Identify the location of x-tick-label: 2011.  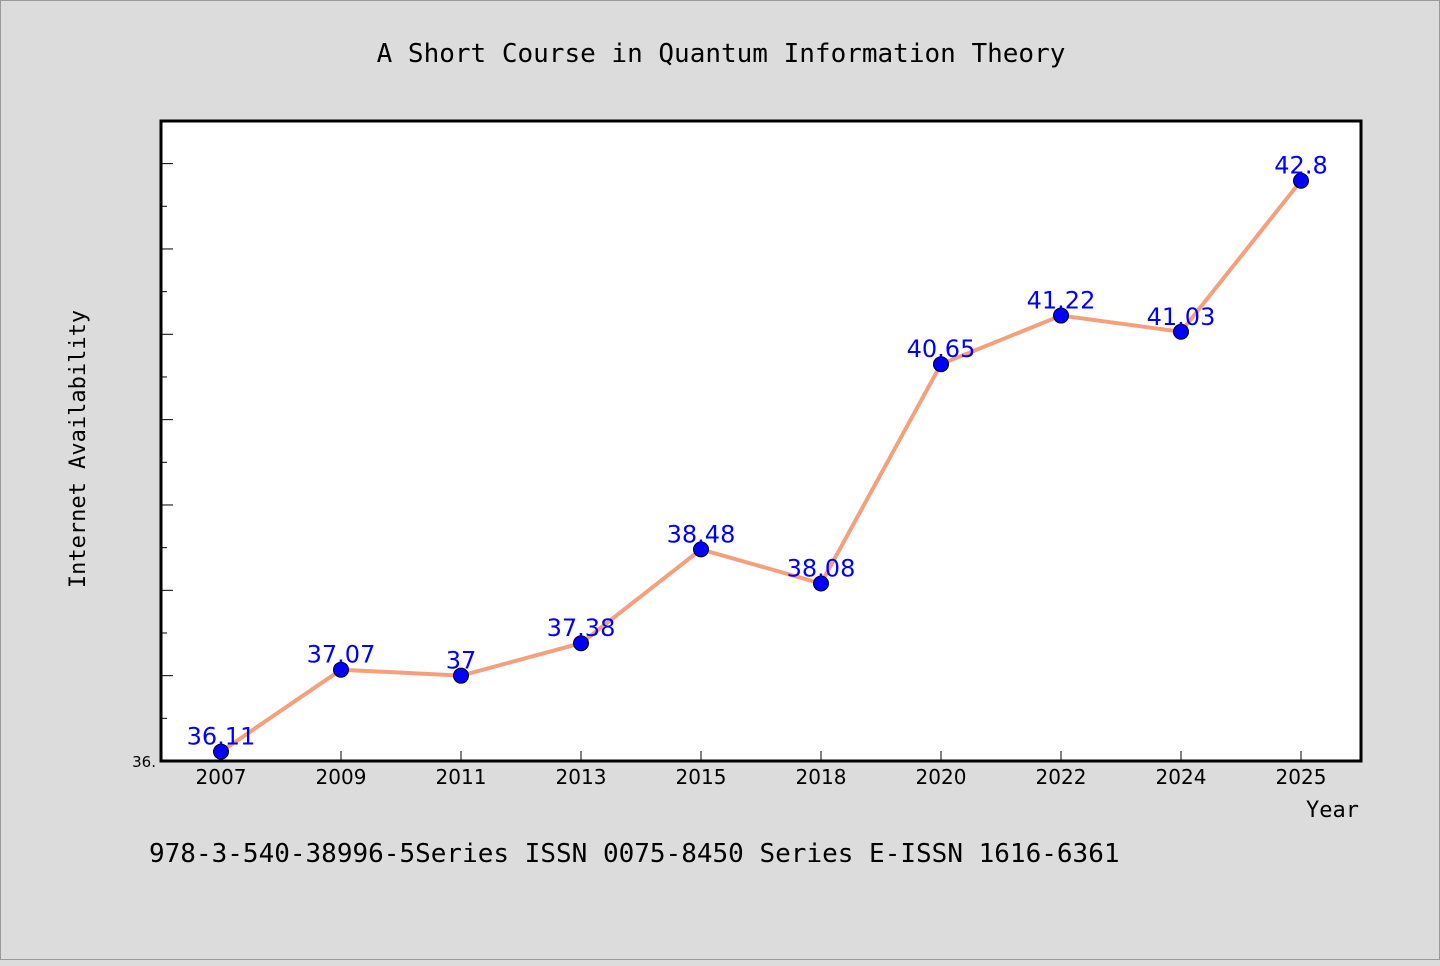
(461, 777).